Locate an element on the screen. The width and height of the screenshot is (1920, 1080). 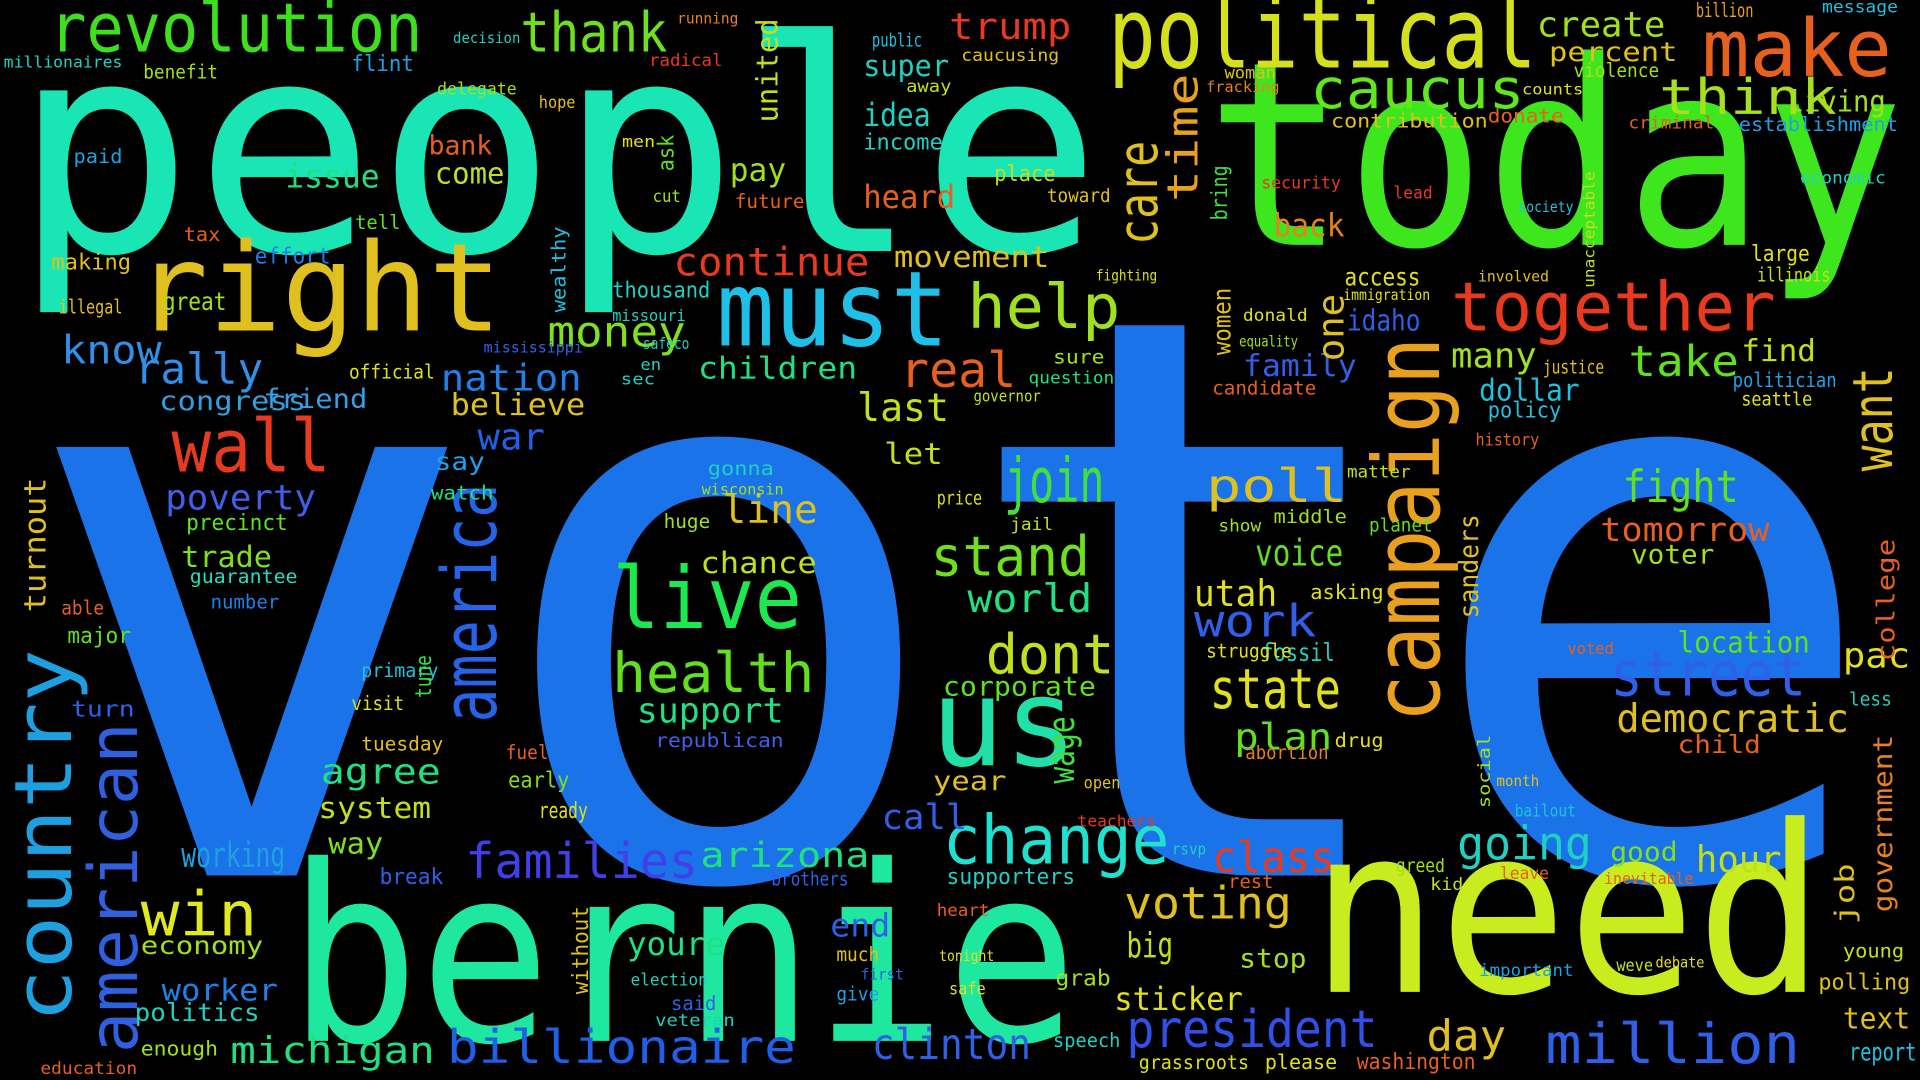
cloud-word: sure is located at coordinates (1078, 357).